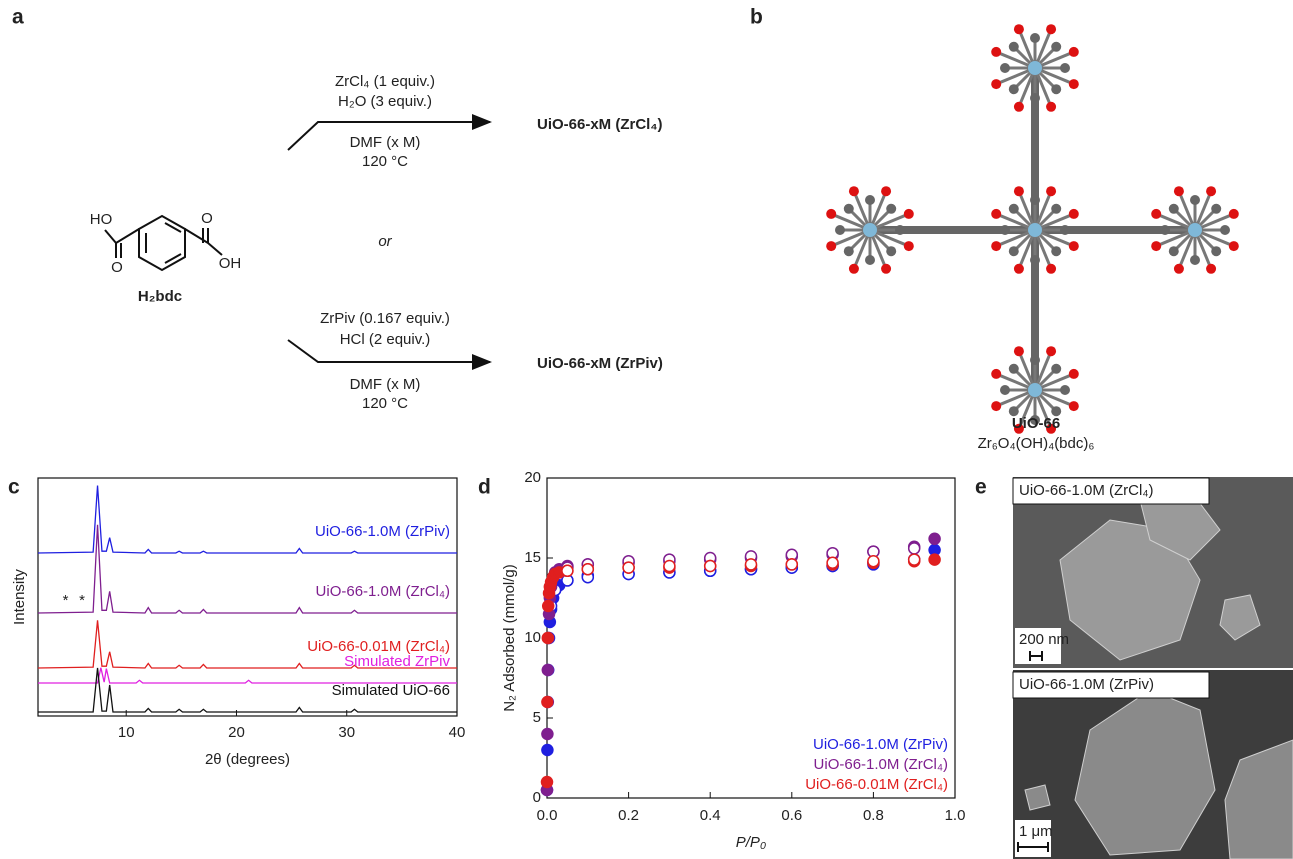  What do you see at coordinates (18, 17) in the screenshot?
I see `panel-label: a` at bounding box center [18, 17].